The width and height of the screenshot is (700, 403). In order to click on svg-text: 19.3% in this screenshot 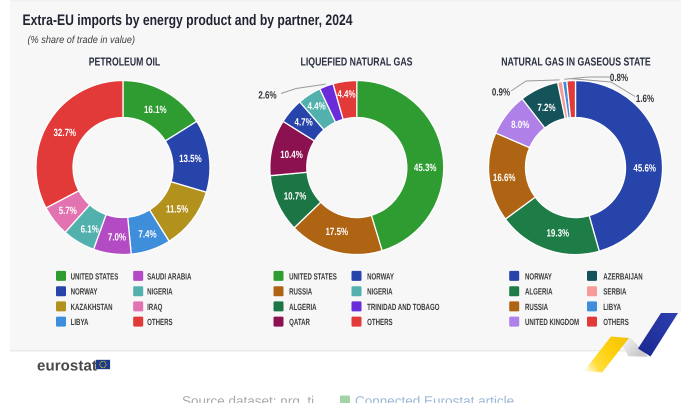, I will do `click(558, 234)`.